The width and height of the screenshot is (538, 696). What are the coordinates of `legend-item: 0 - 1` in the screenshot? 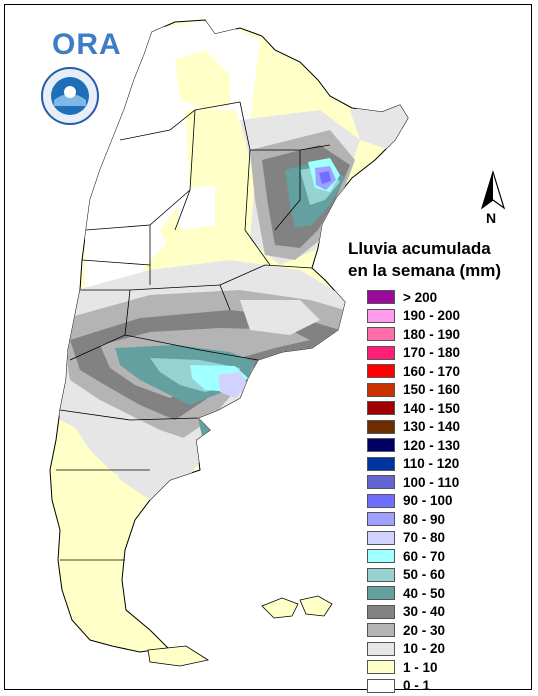 It's located at (413, 686).